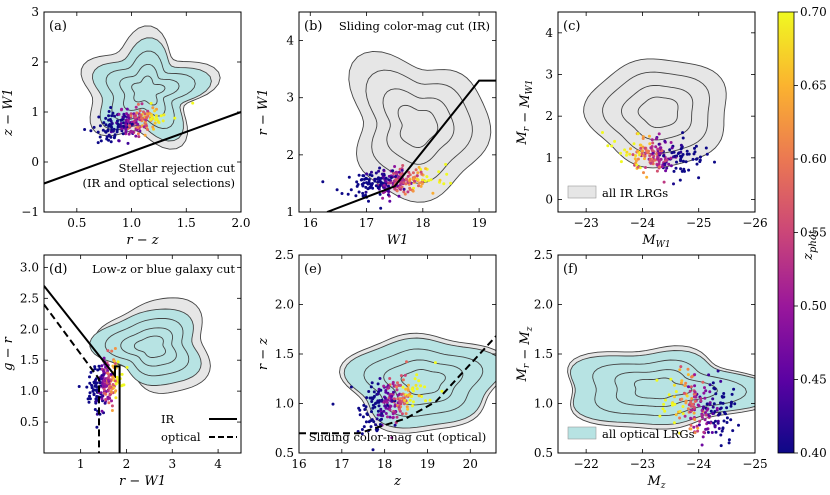 Image resolution: width=830 pixels, height=495 pixels. What do you see at coordinates (263, 354) in the screenshot?
I see `y-axis-label: r − z` at bounding box center [263, 354].